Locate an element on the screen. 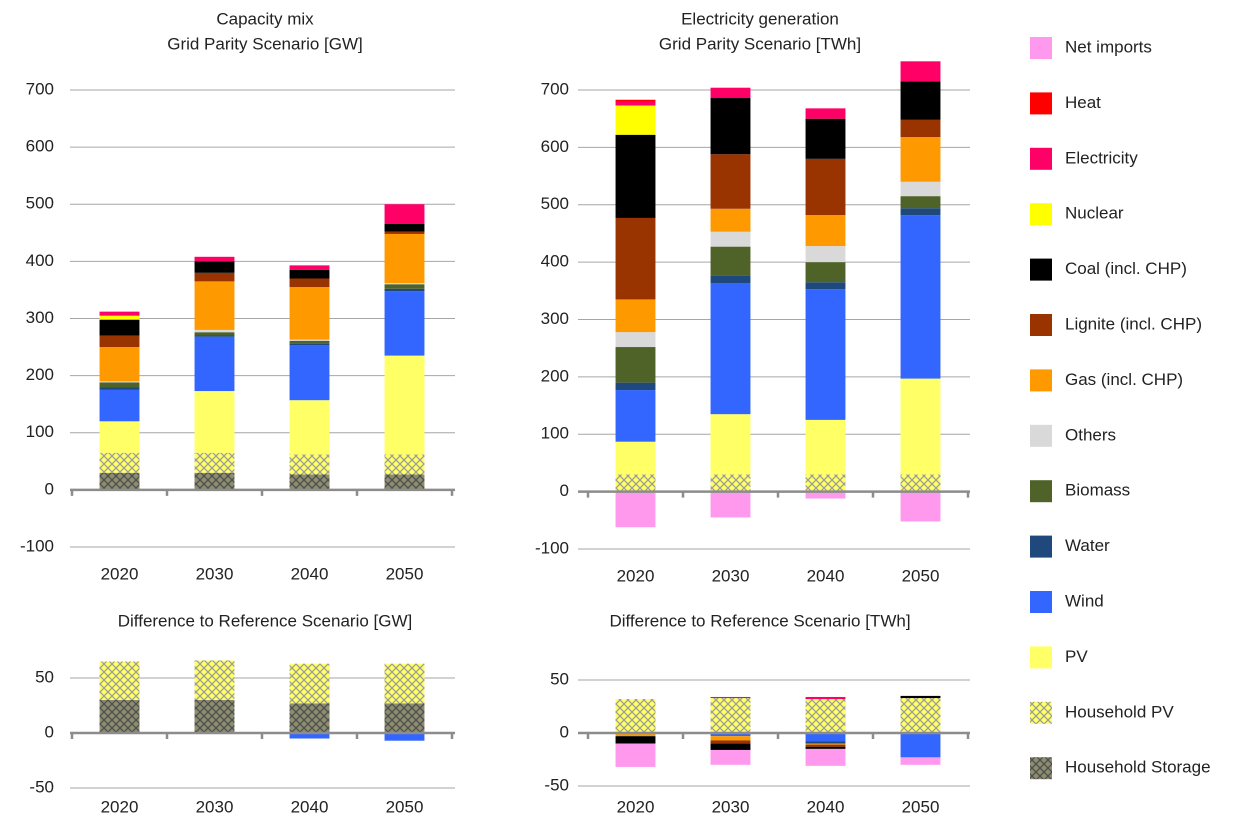 The height and width of the screenshot is (820, 1255). y-tick-label: 600 is located at coordinates (40, 146).